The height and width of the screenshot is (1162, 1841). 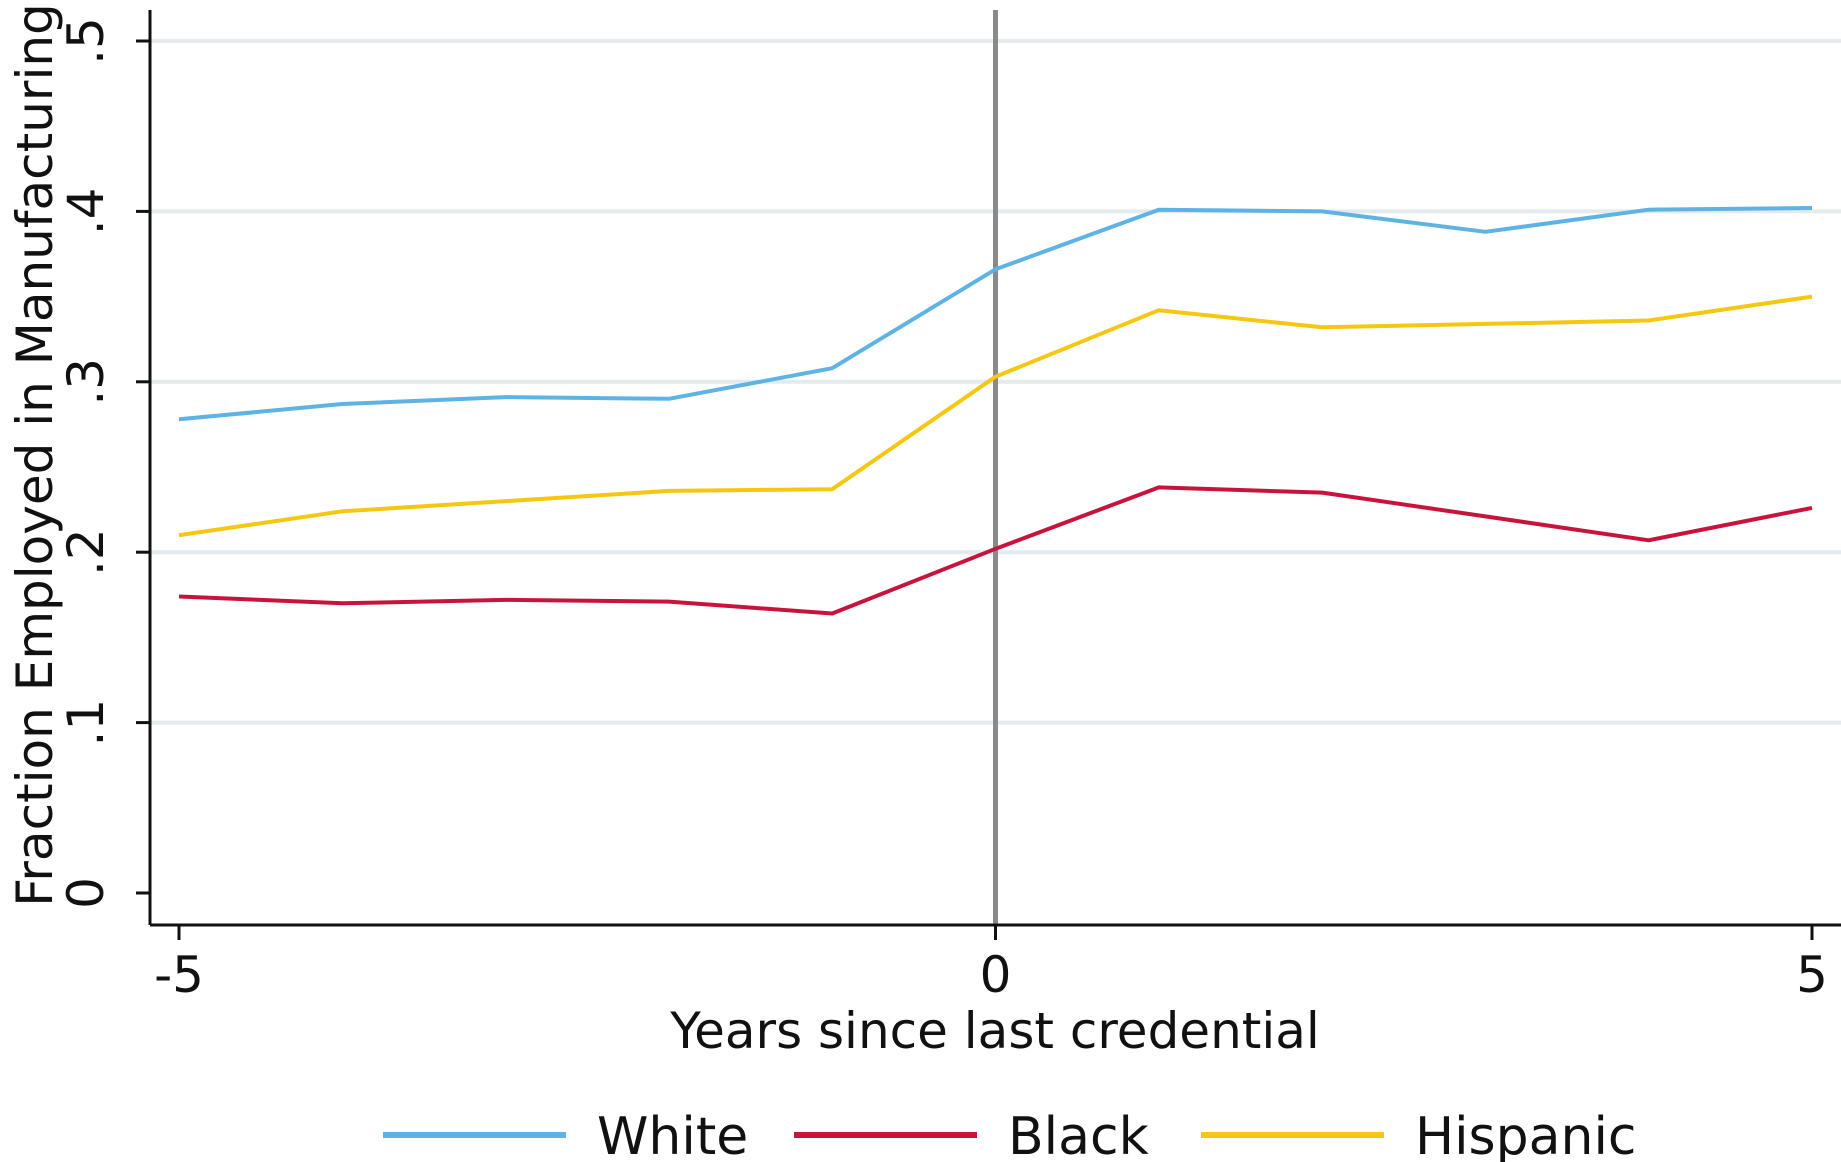 I want to click on legend-label-hispanic: Hispanic, so click(x=1526, y=1134).